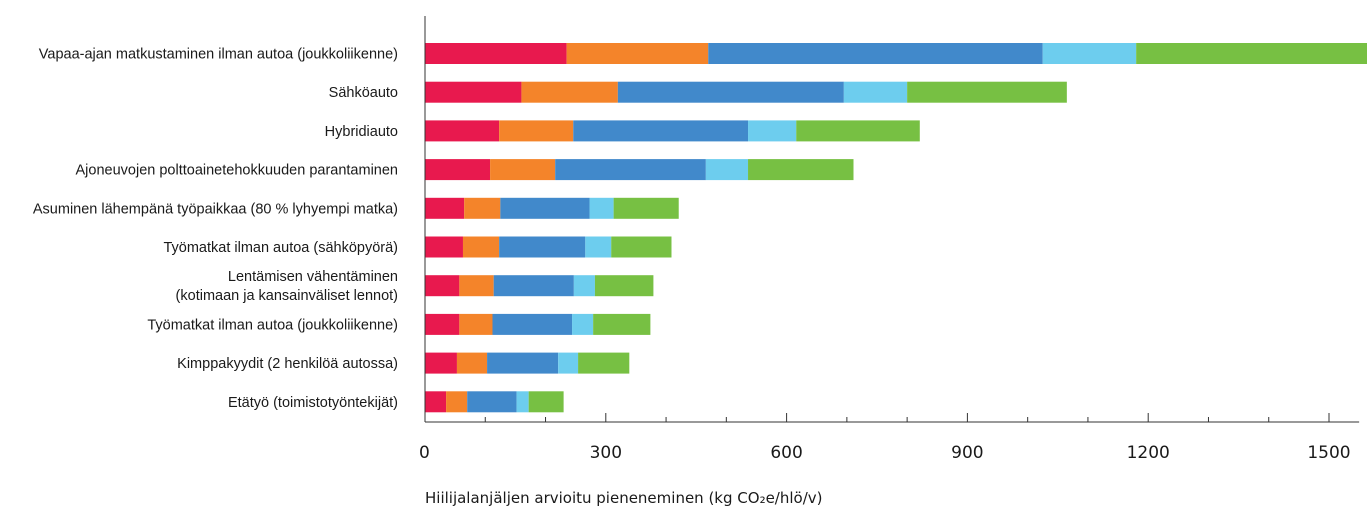 This screenshot has height=509, width=1367. Describe the element at coordinates (361, 132) in the screenshot. I see `category-label: Hybridiauto` at that location.